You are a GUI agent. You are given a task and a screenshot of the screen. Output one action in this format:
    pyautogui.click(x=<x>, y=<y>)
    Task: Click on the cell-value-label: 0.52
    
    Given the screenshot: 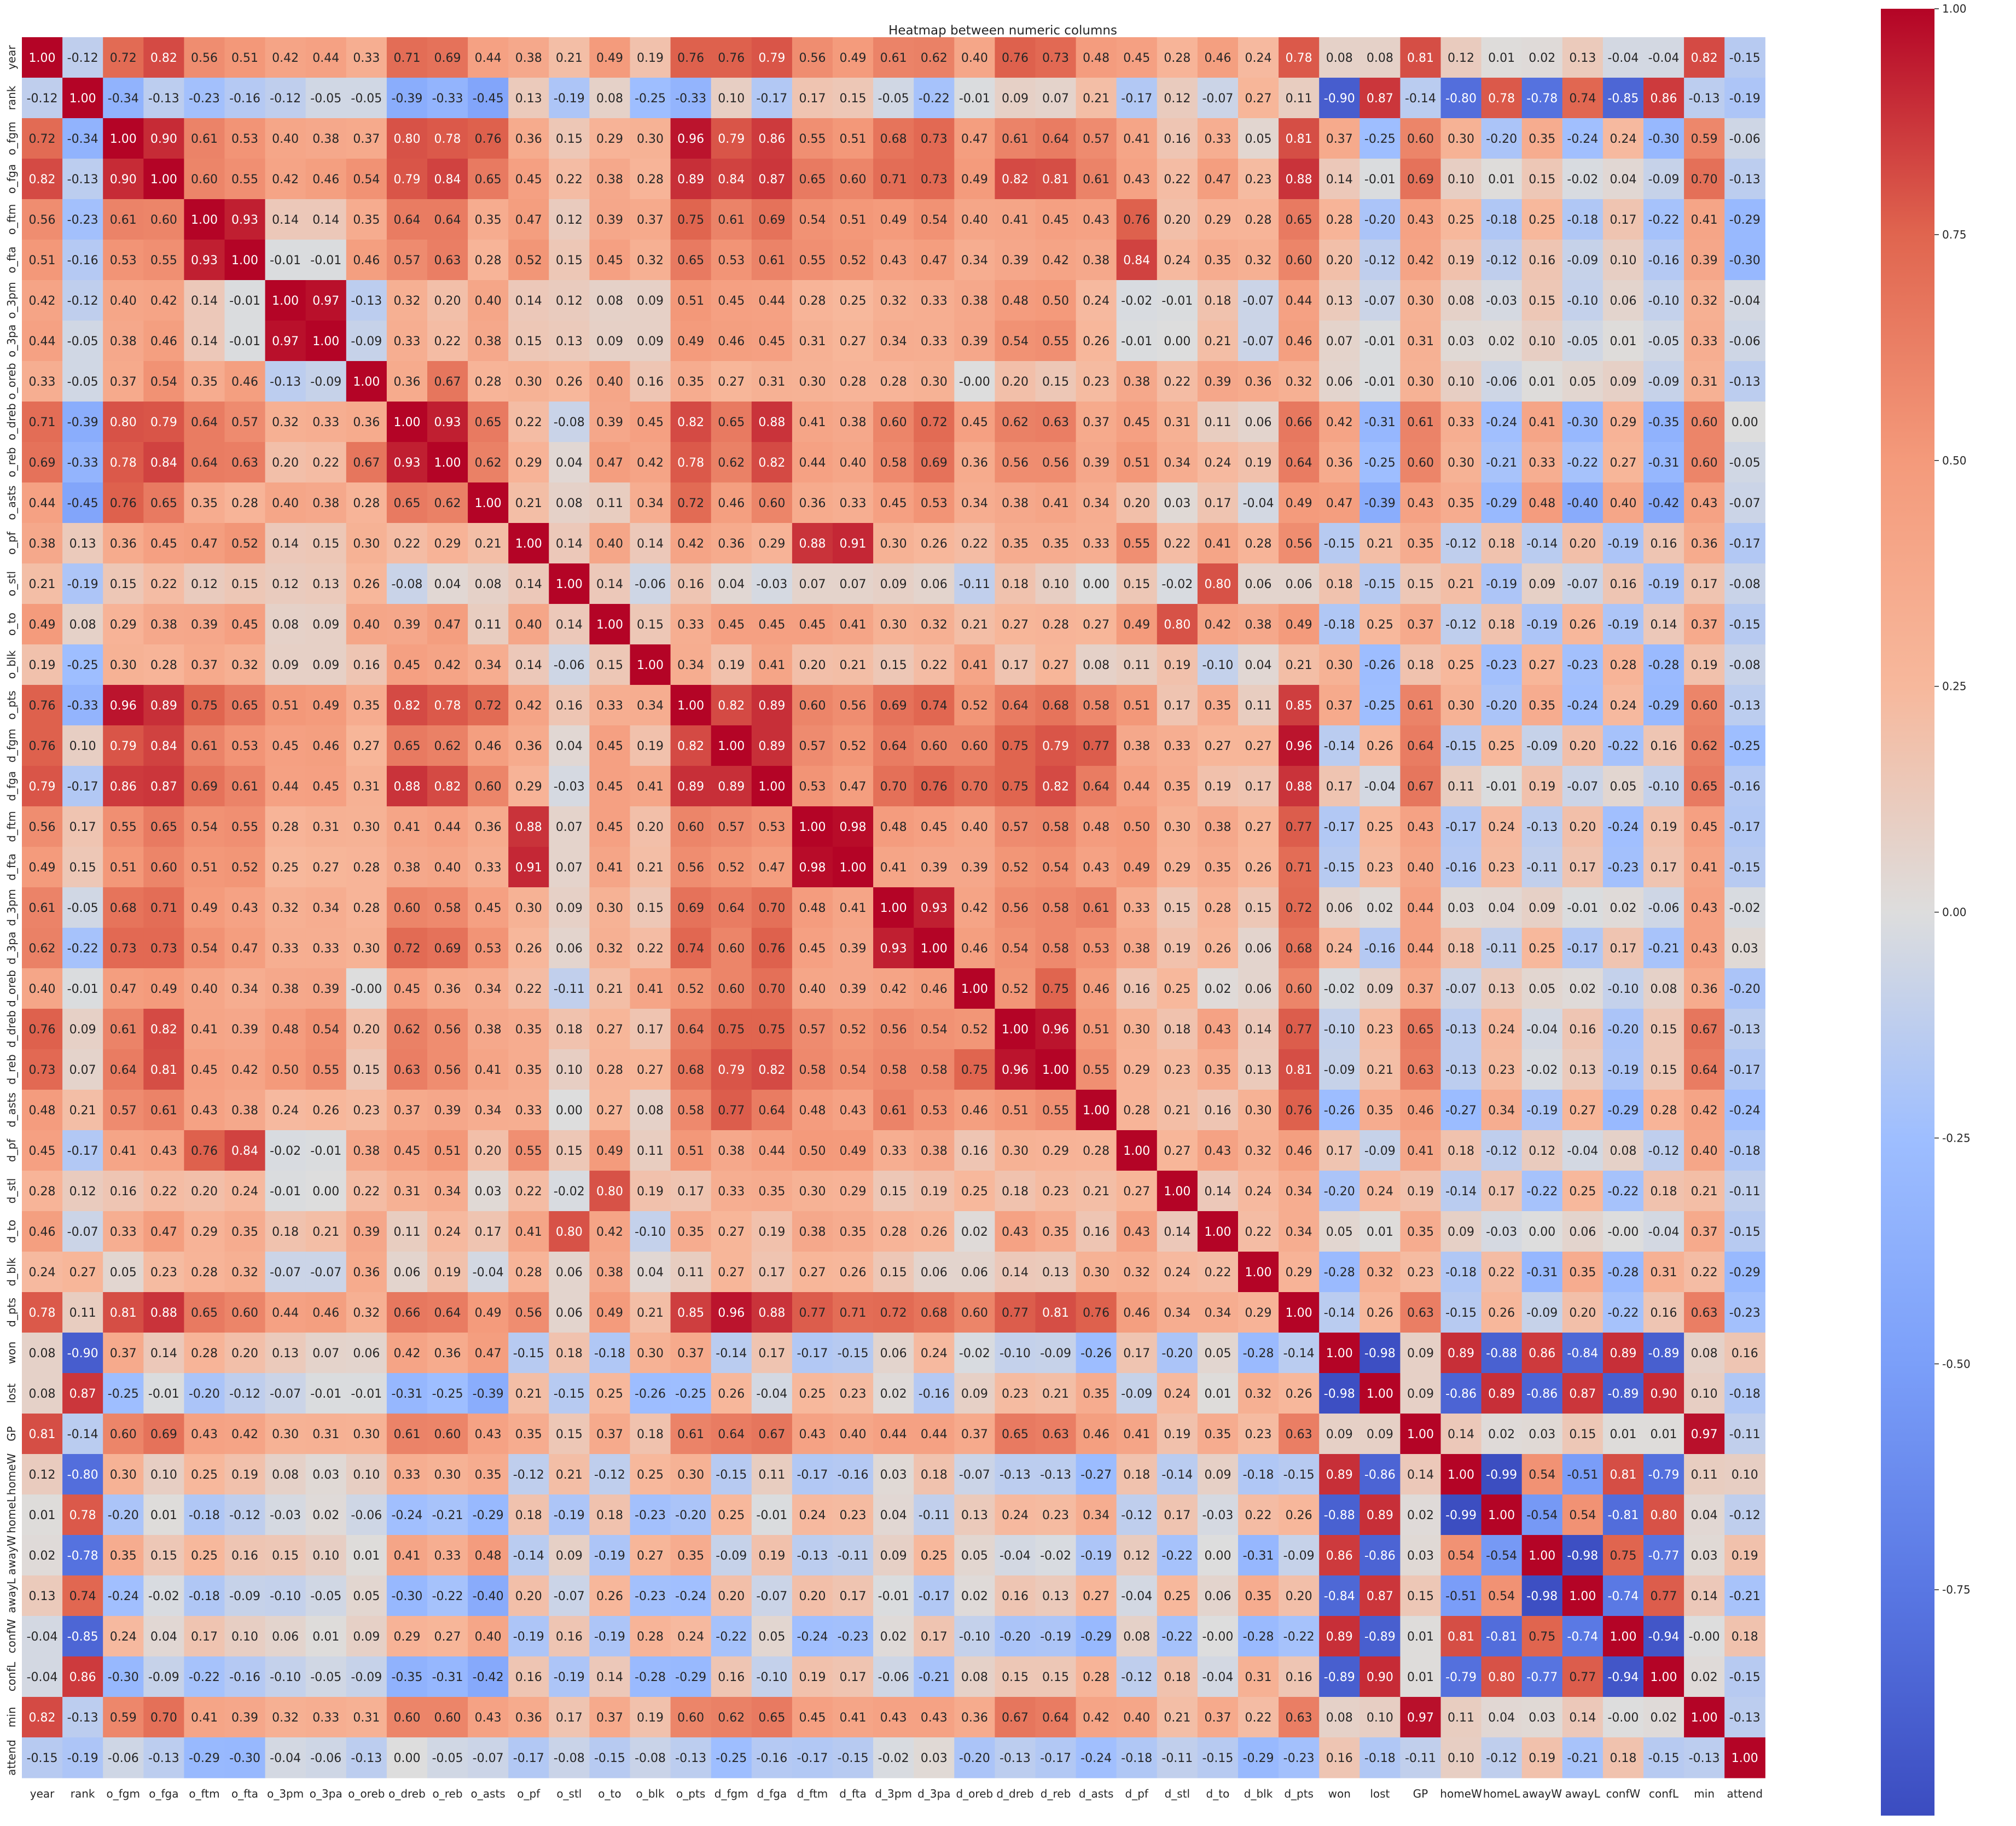 What is the action you would take?
    pyautogui.click(x=974, y=706)
    